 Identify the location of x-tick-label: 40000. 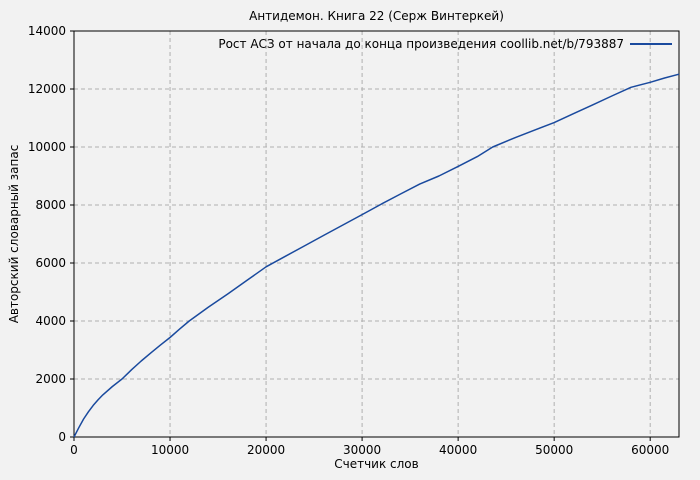
(458, 450).